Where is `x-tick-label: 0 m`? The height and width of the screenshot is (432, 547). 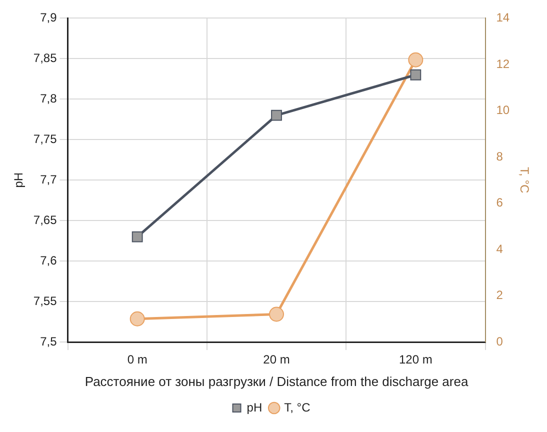
x-tick-label: 0 m is located at coordinates (137, 359).